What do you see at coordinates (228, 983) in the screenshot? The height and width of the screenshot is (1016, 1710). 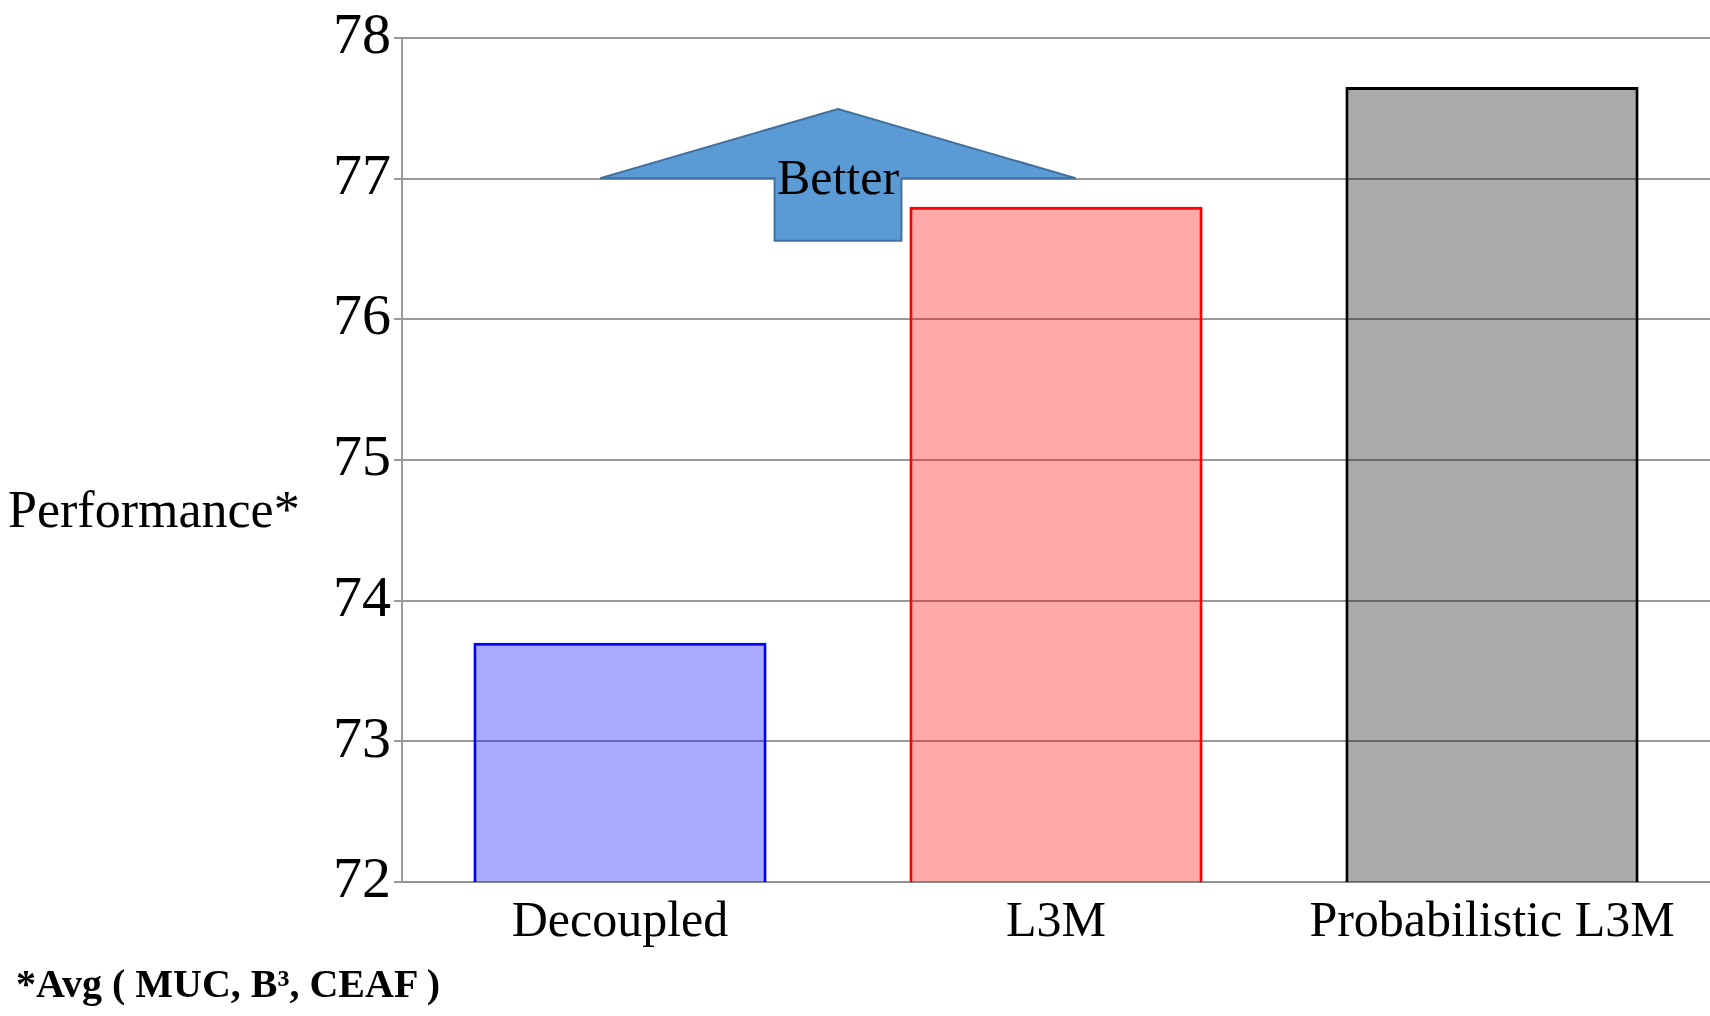 I see `text: *Avg ( MUC, B³, CEAF )` at bounding box center [228, 983].